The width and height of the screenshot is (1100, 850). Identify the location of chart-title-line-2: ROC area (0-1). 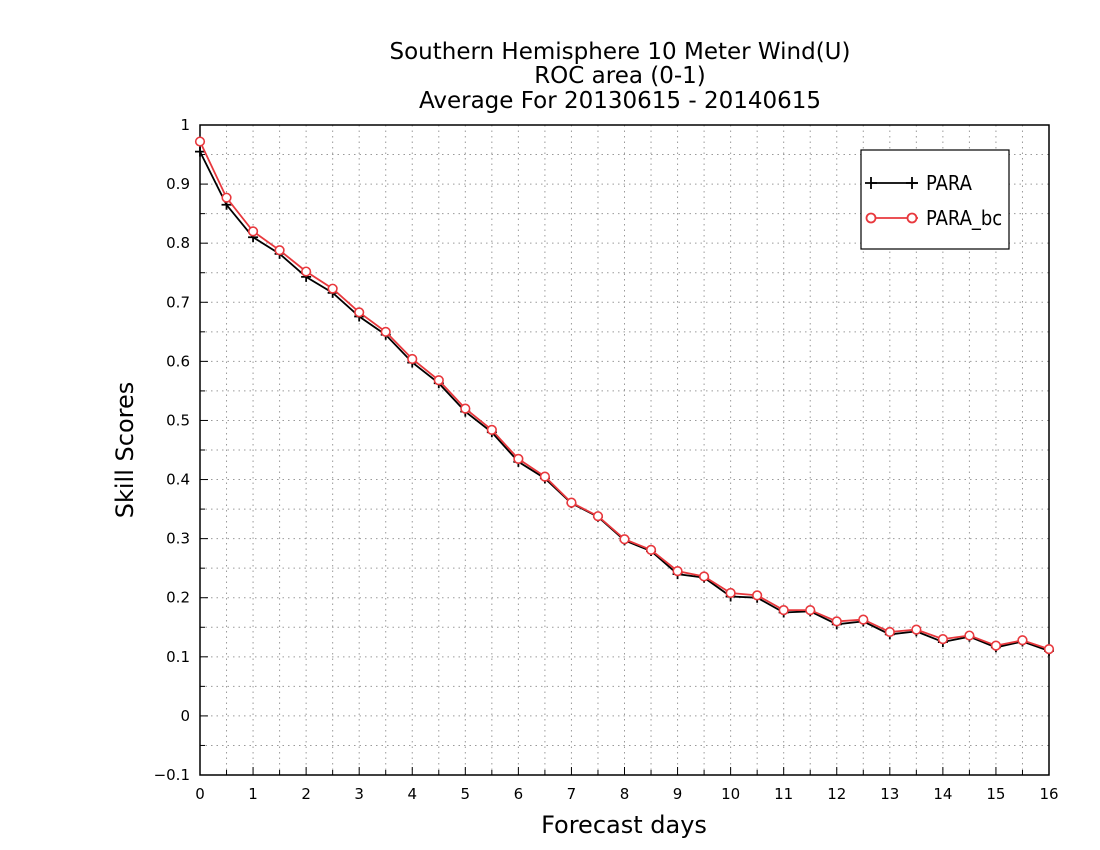
(620, 76).